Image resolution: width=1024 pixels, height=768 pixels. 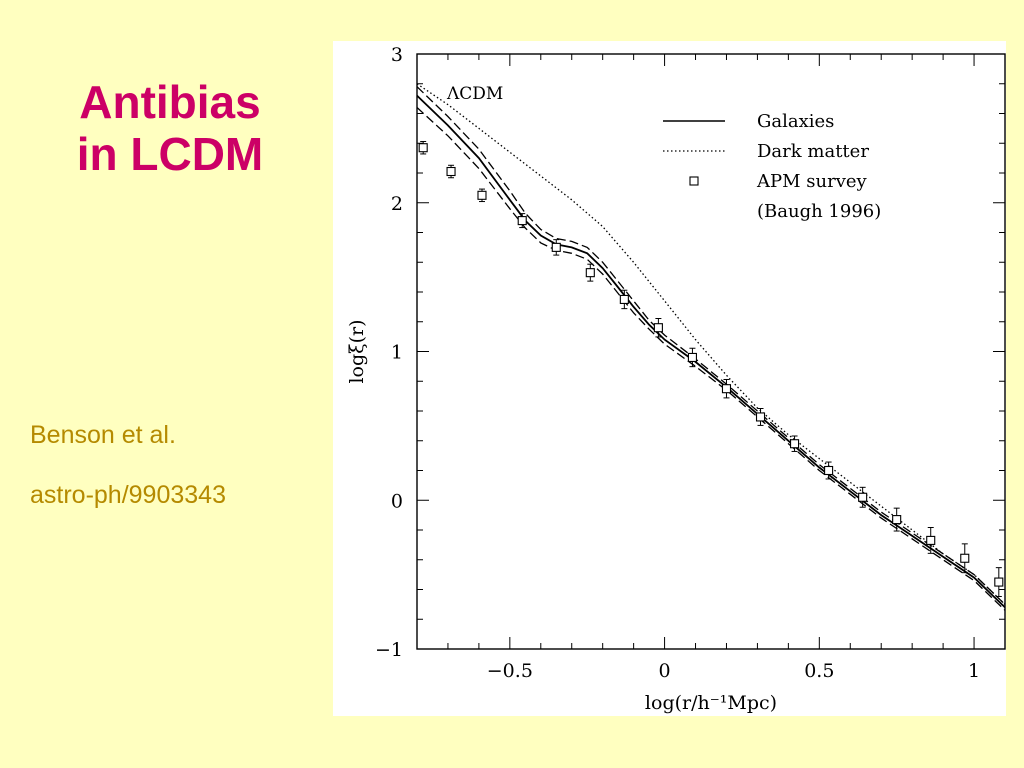 What do you see at coordinates (665, 671) in the screenshot?
I see `x-tick-label: 0` at bounding box center [665, 671].